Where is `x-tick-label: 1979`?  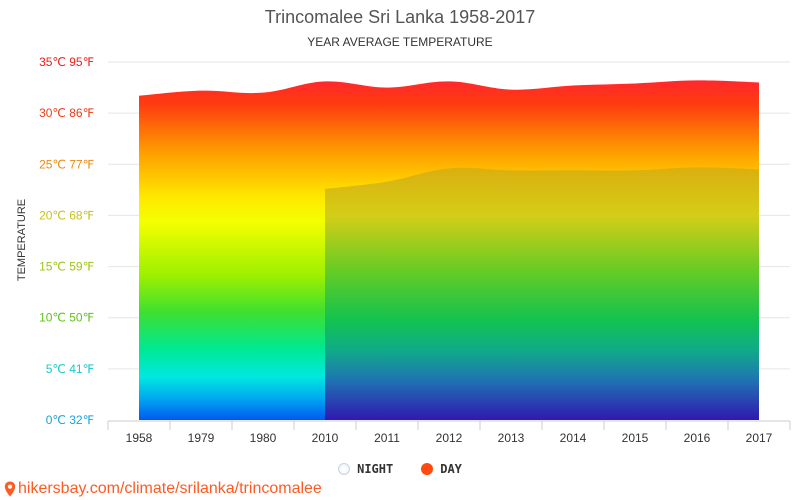
x-tick-label: 1979 is located at coordinates (201, 438).